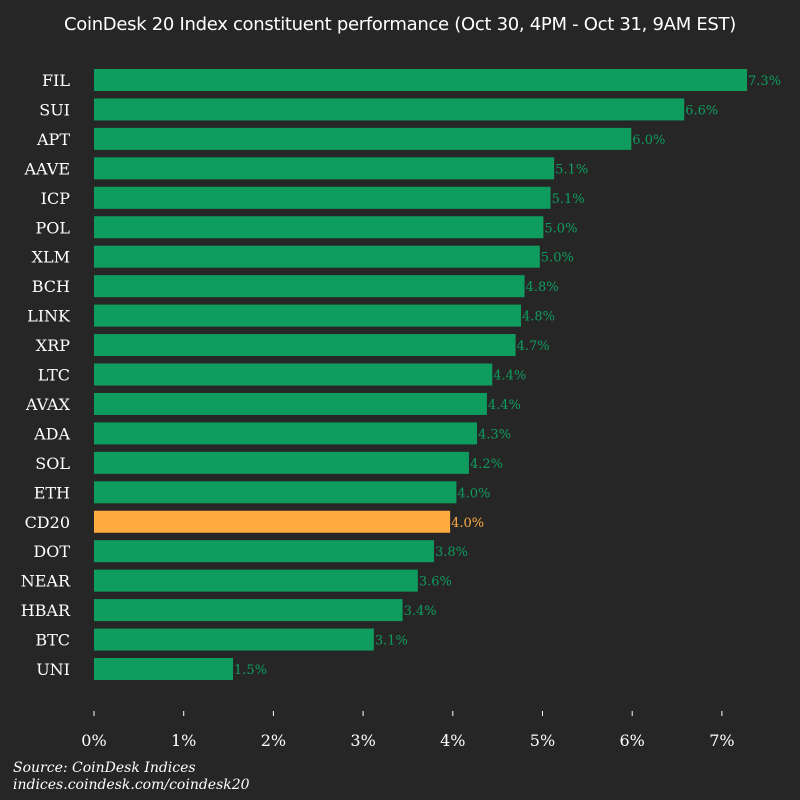 The height and width of the screenshot is (800, 800). I want to click on bar-near, so click(256, 580).